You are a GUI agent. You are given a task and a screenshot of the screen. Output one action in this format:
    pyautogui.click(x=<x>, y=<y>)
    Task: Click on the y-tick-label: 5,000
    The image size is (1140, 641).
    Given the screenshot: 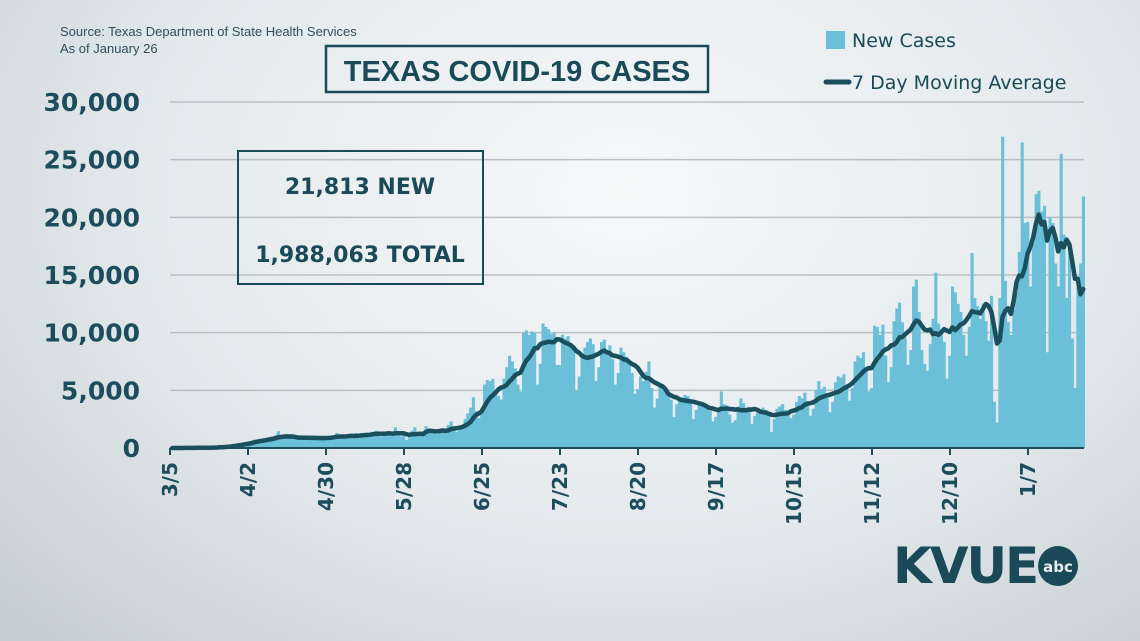 What is the action you would take?
    pyautogui.click(x=100, y=390)
    